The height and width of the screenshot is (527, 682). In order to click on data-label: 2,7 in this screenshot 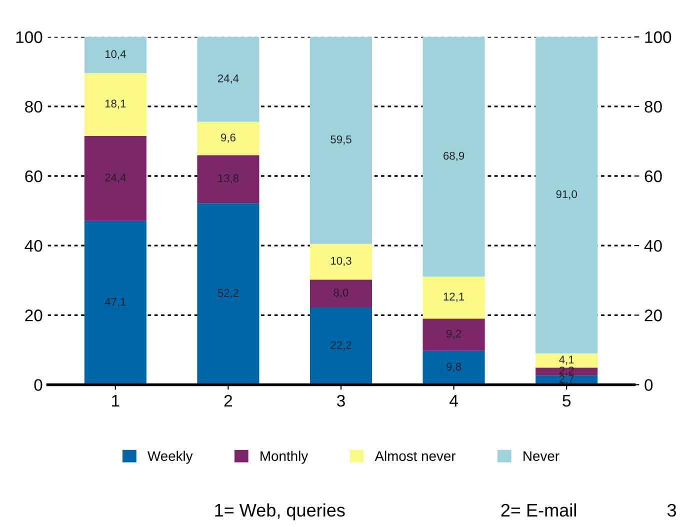, I will do `click(566, 379)`.